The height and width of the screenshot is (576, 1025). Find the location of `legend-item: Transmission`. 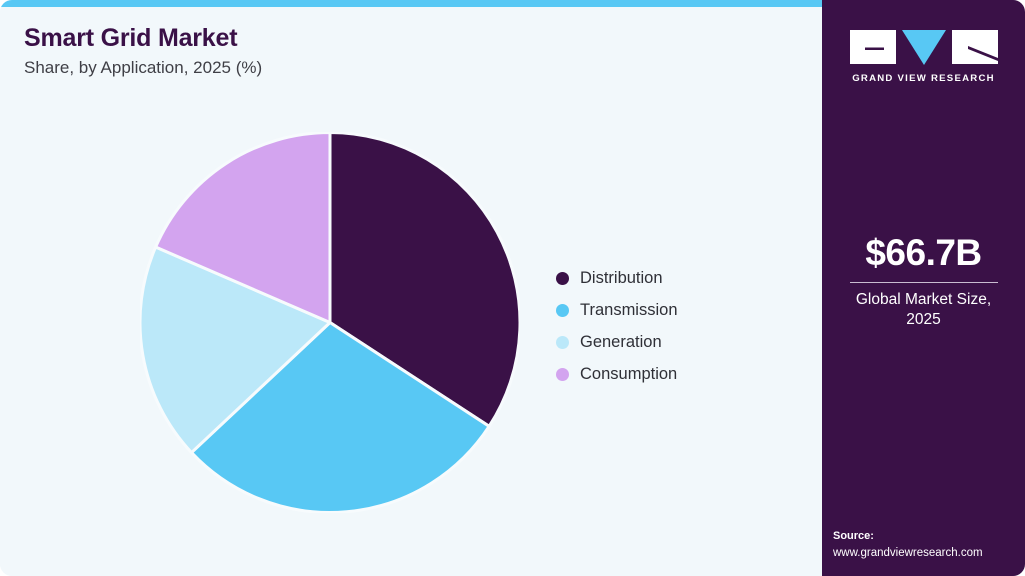

legend-item: Transmission is located at coordinates (617, 310).